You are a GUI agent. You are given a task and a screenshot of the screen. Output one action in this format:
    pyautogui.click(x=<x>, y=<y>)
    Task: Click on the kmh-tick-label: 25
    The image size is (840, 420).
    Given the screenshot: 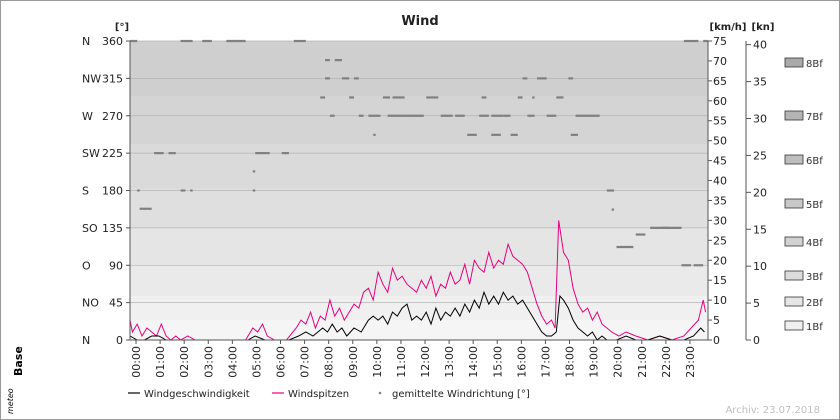 What is the action you would take?
    pyautogui.click(x=720, y=240)
    